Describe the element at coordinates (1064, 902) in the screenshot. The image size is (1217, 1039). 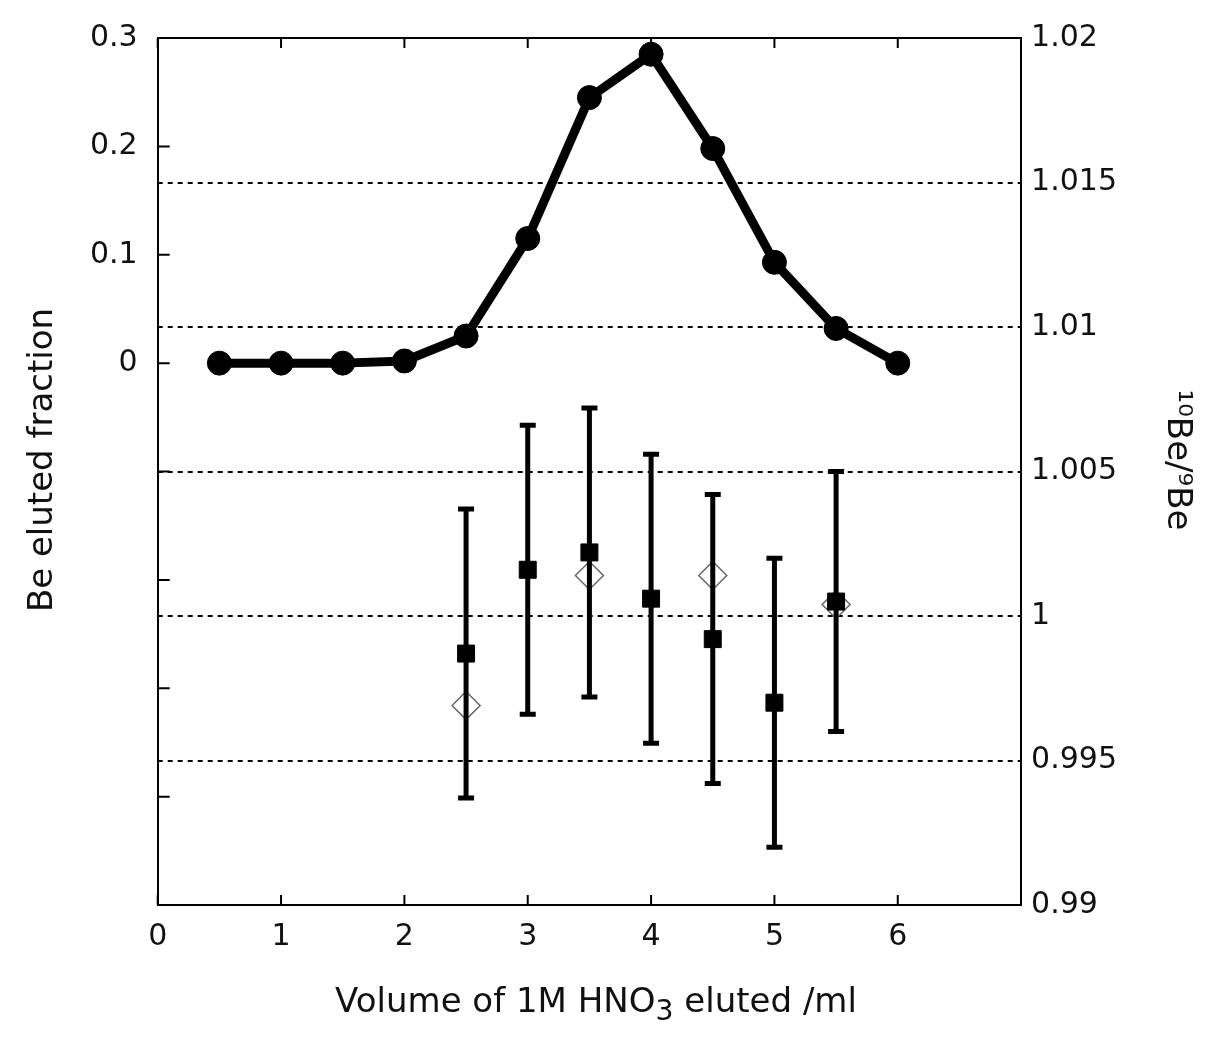
I see `y2-tick-label: 0.99` at that location.